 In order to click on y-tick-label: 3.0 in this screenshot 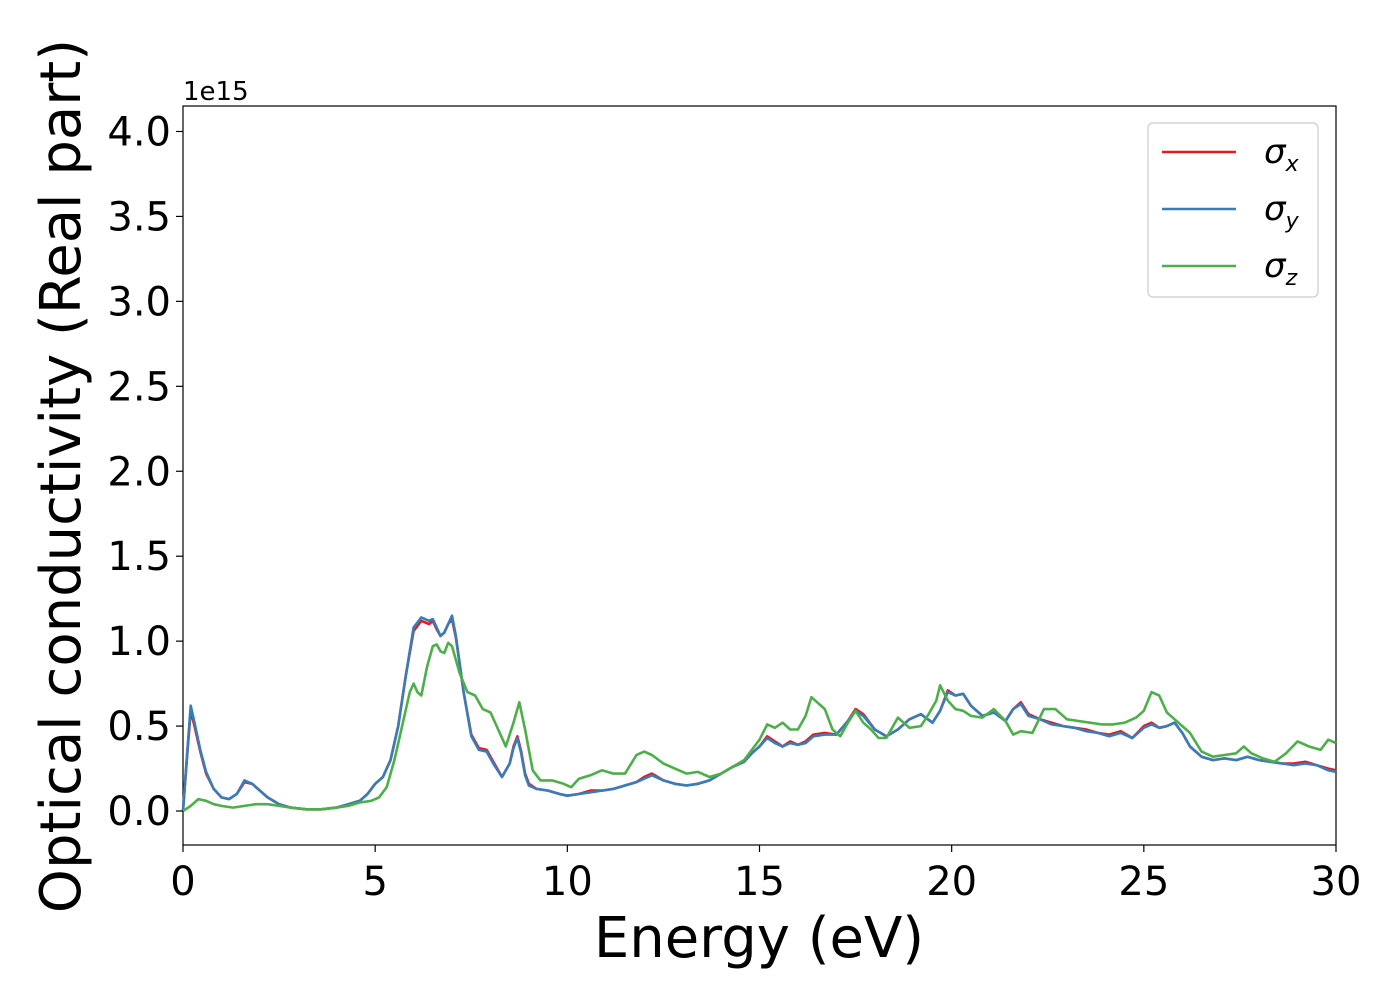, I will do `click(139, 302)`.